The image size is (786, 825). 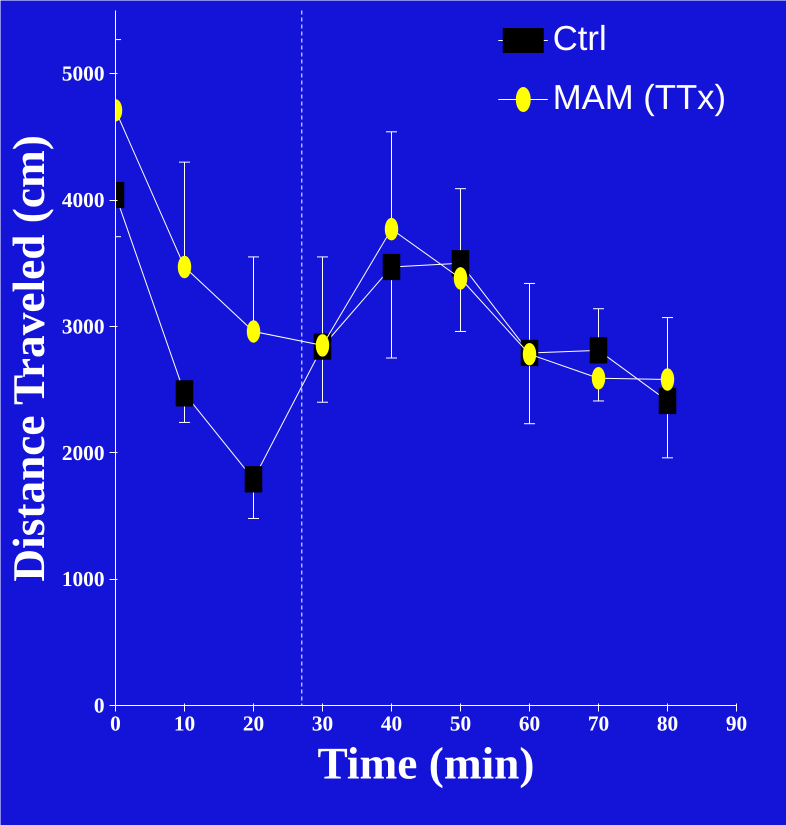 What do you see at coordinates (323, 724) in the screenshot?
I see `x-tick-label: 30` at bounding box center [323, 724].